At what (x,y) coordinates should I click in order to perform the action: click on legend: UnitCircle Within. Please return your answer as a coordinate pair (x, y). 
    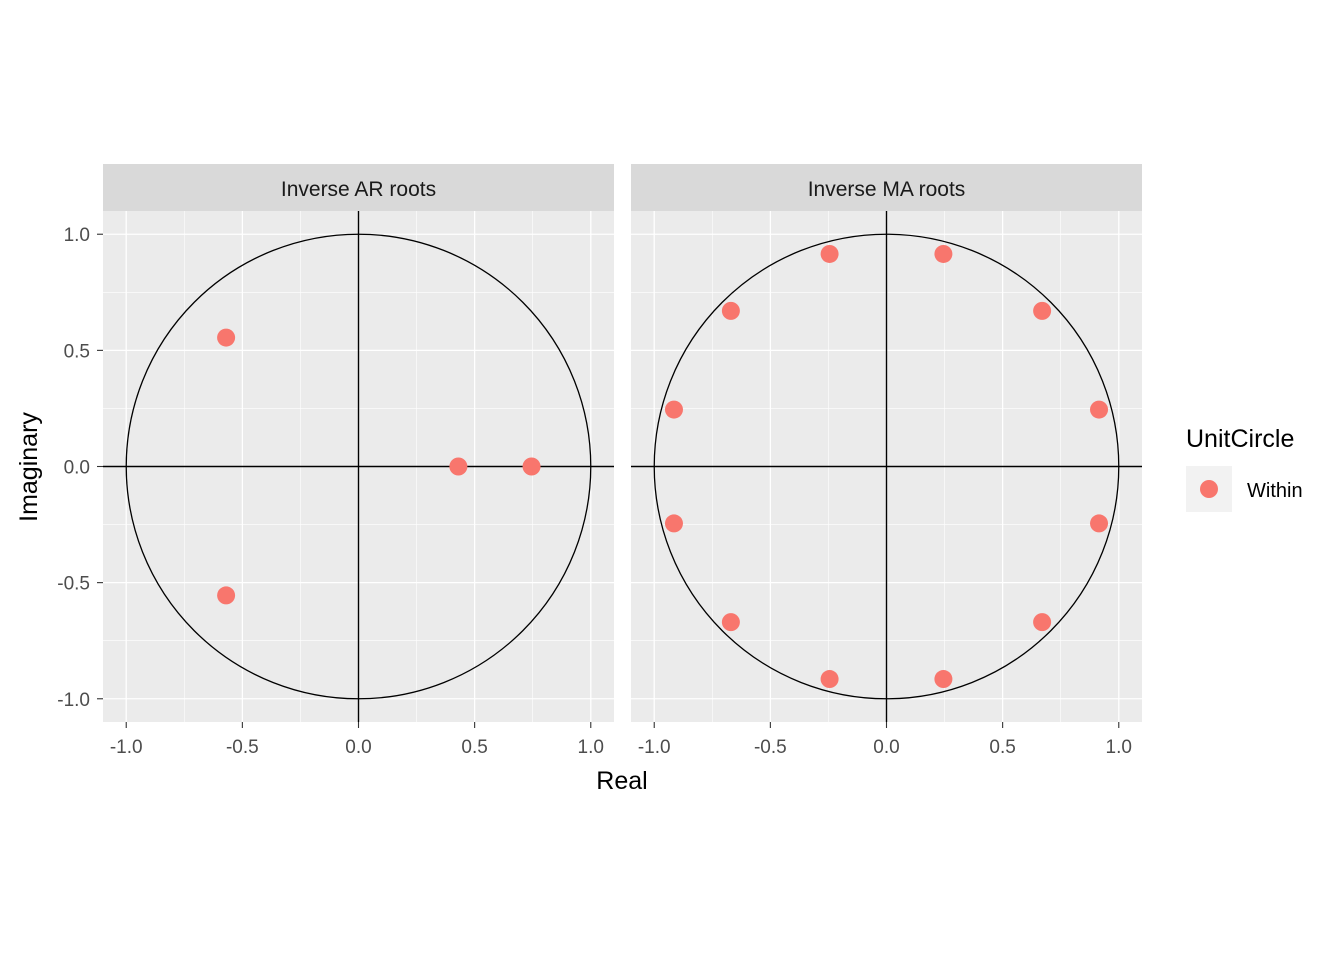
    Looking at the image, I should click on (1244, 468).